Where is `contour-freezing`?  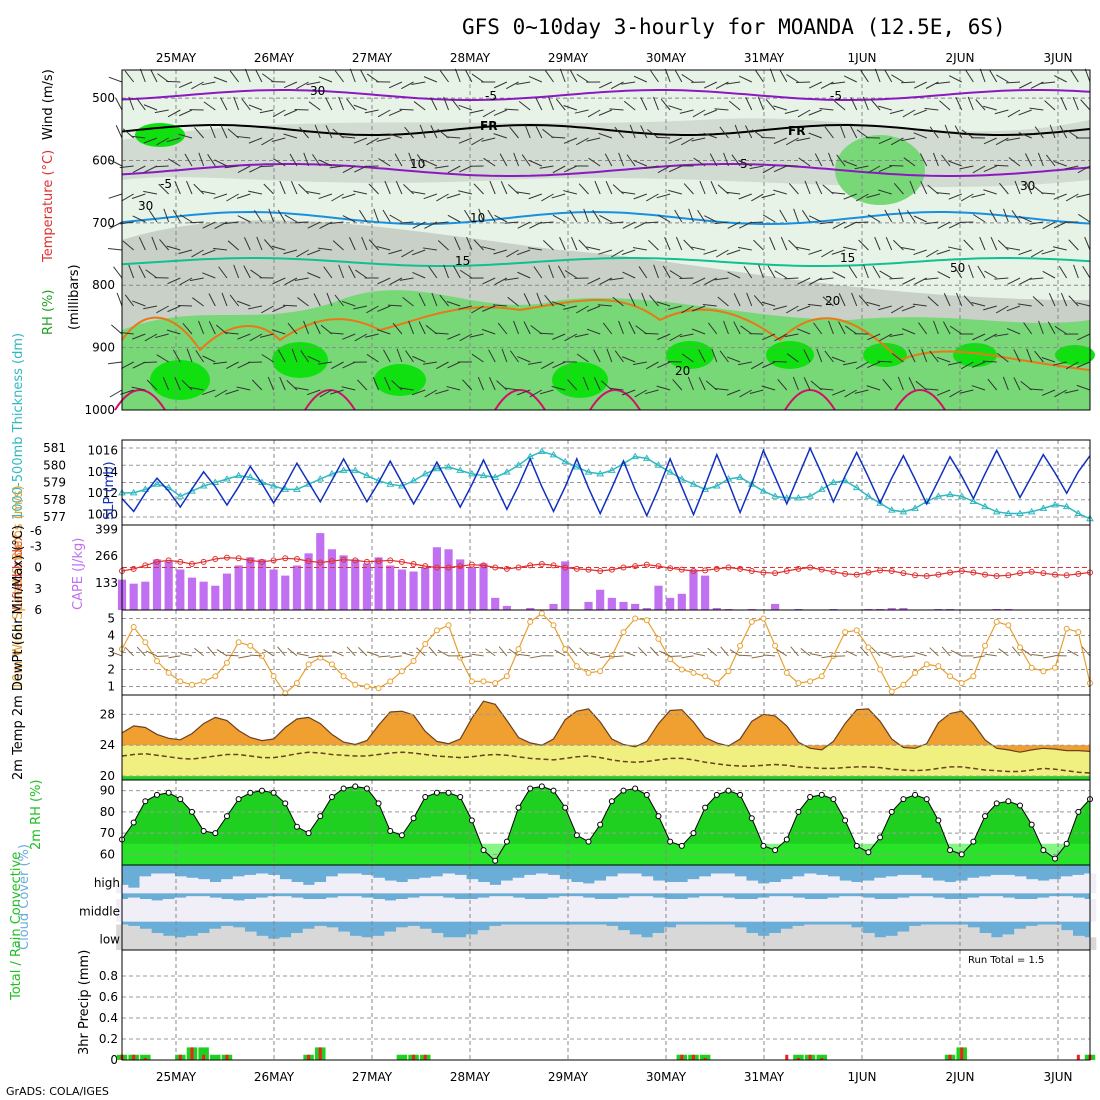 contour-freezing is located at coordinates (606, 129).